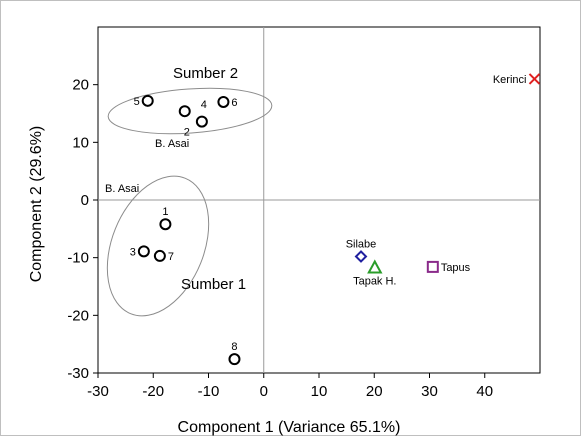  Describe the element at coordinates (36, 204) in the screenshot. I see `y-axis-title: Component 2 (29.6%)` at that location.